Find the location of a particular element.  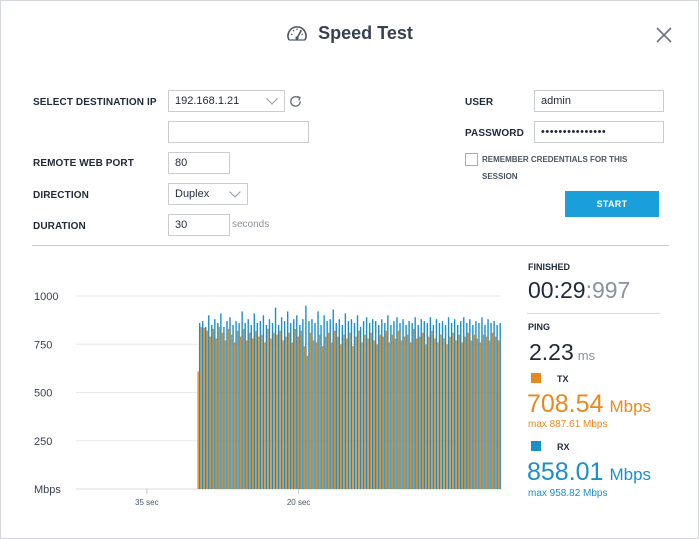

password-input: ••••••••••••••• is located at coordinates (599, 132).